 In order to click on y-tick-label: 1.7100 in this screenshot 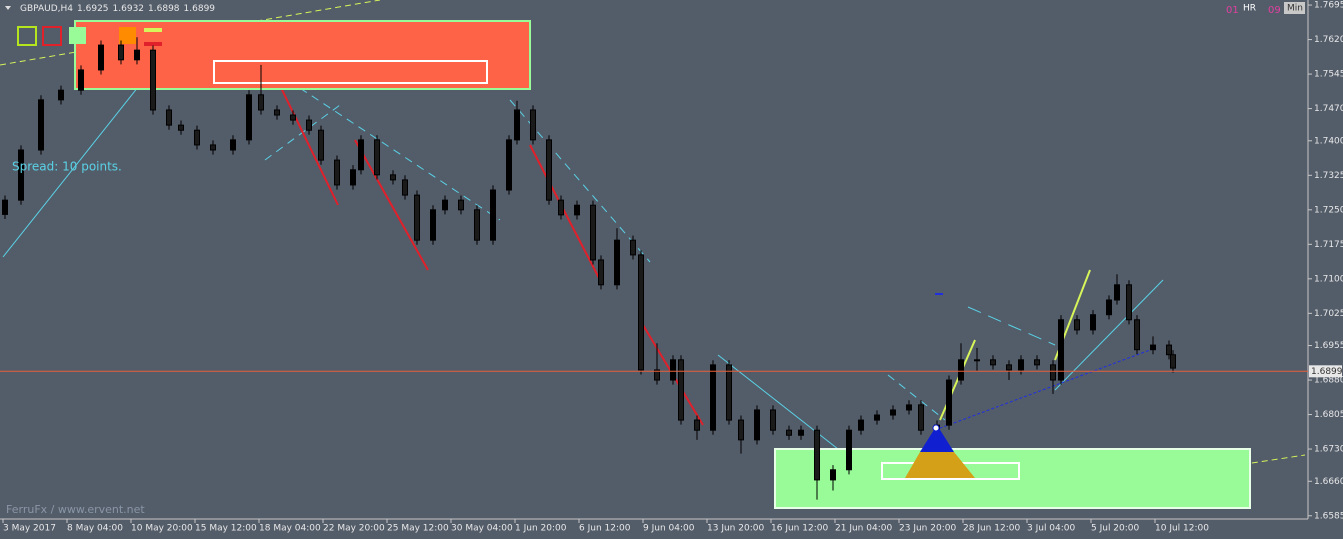, I will do `click(1328, 279)`.